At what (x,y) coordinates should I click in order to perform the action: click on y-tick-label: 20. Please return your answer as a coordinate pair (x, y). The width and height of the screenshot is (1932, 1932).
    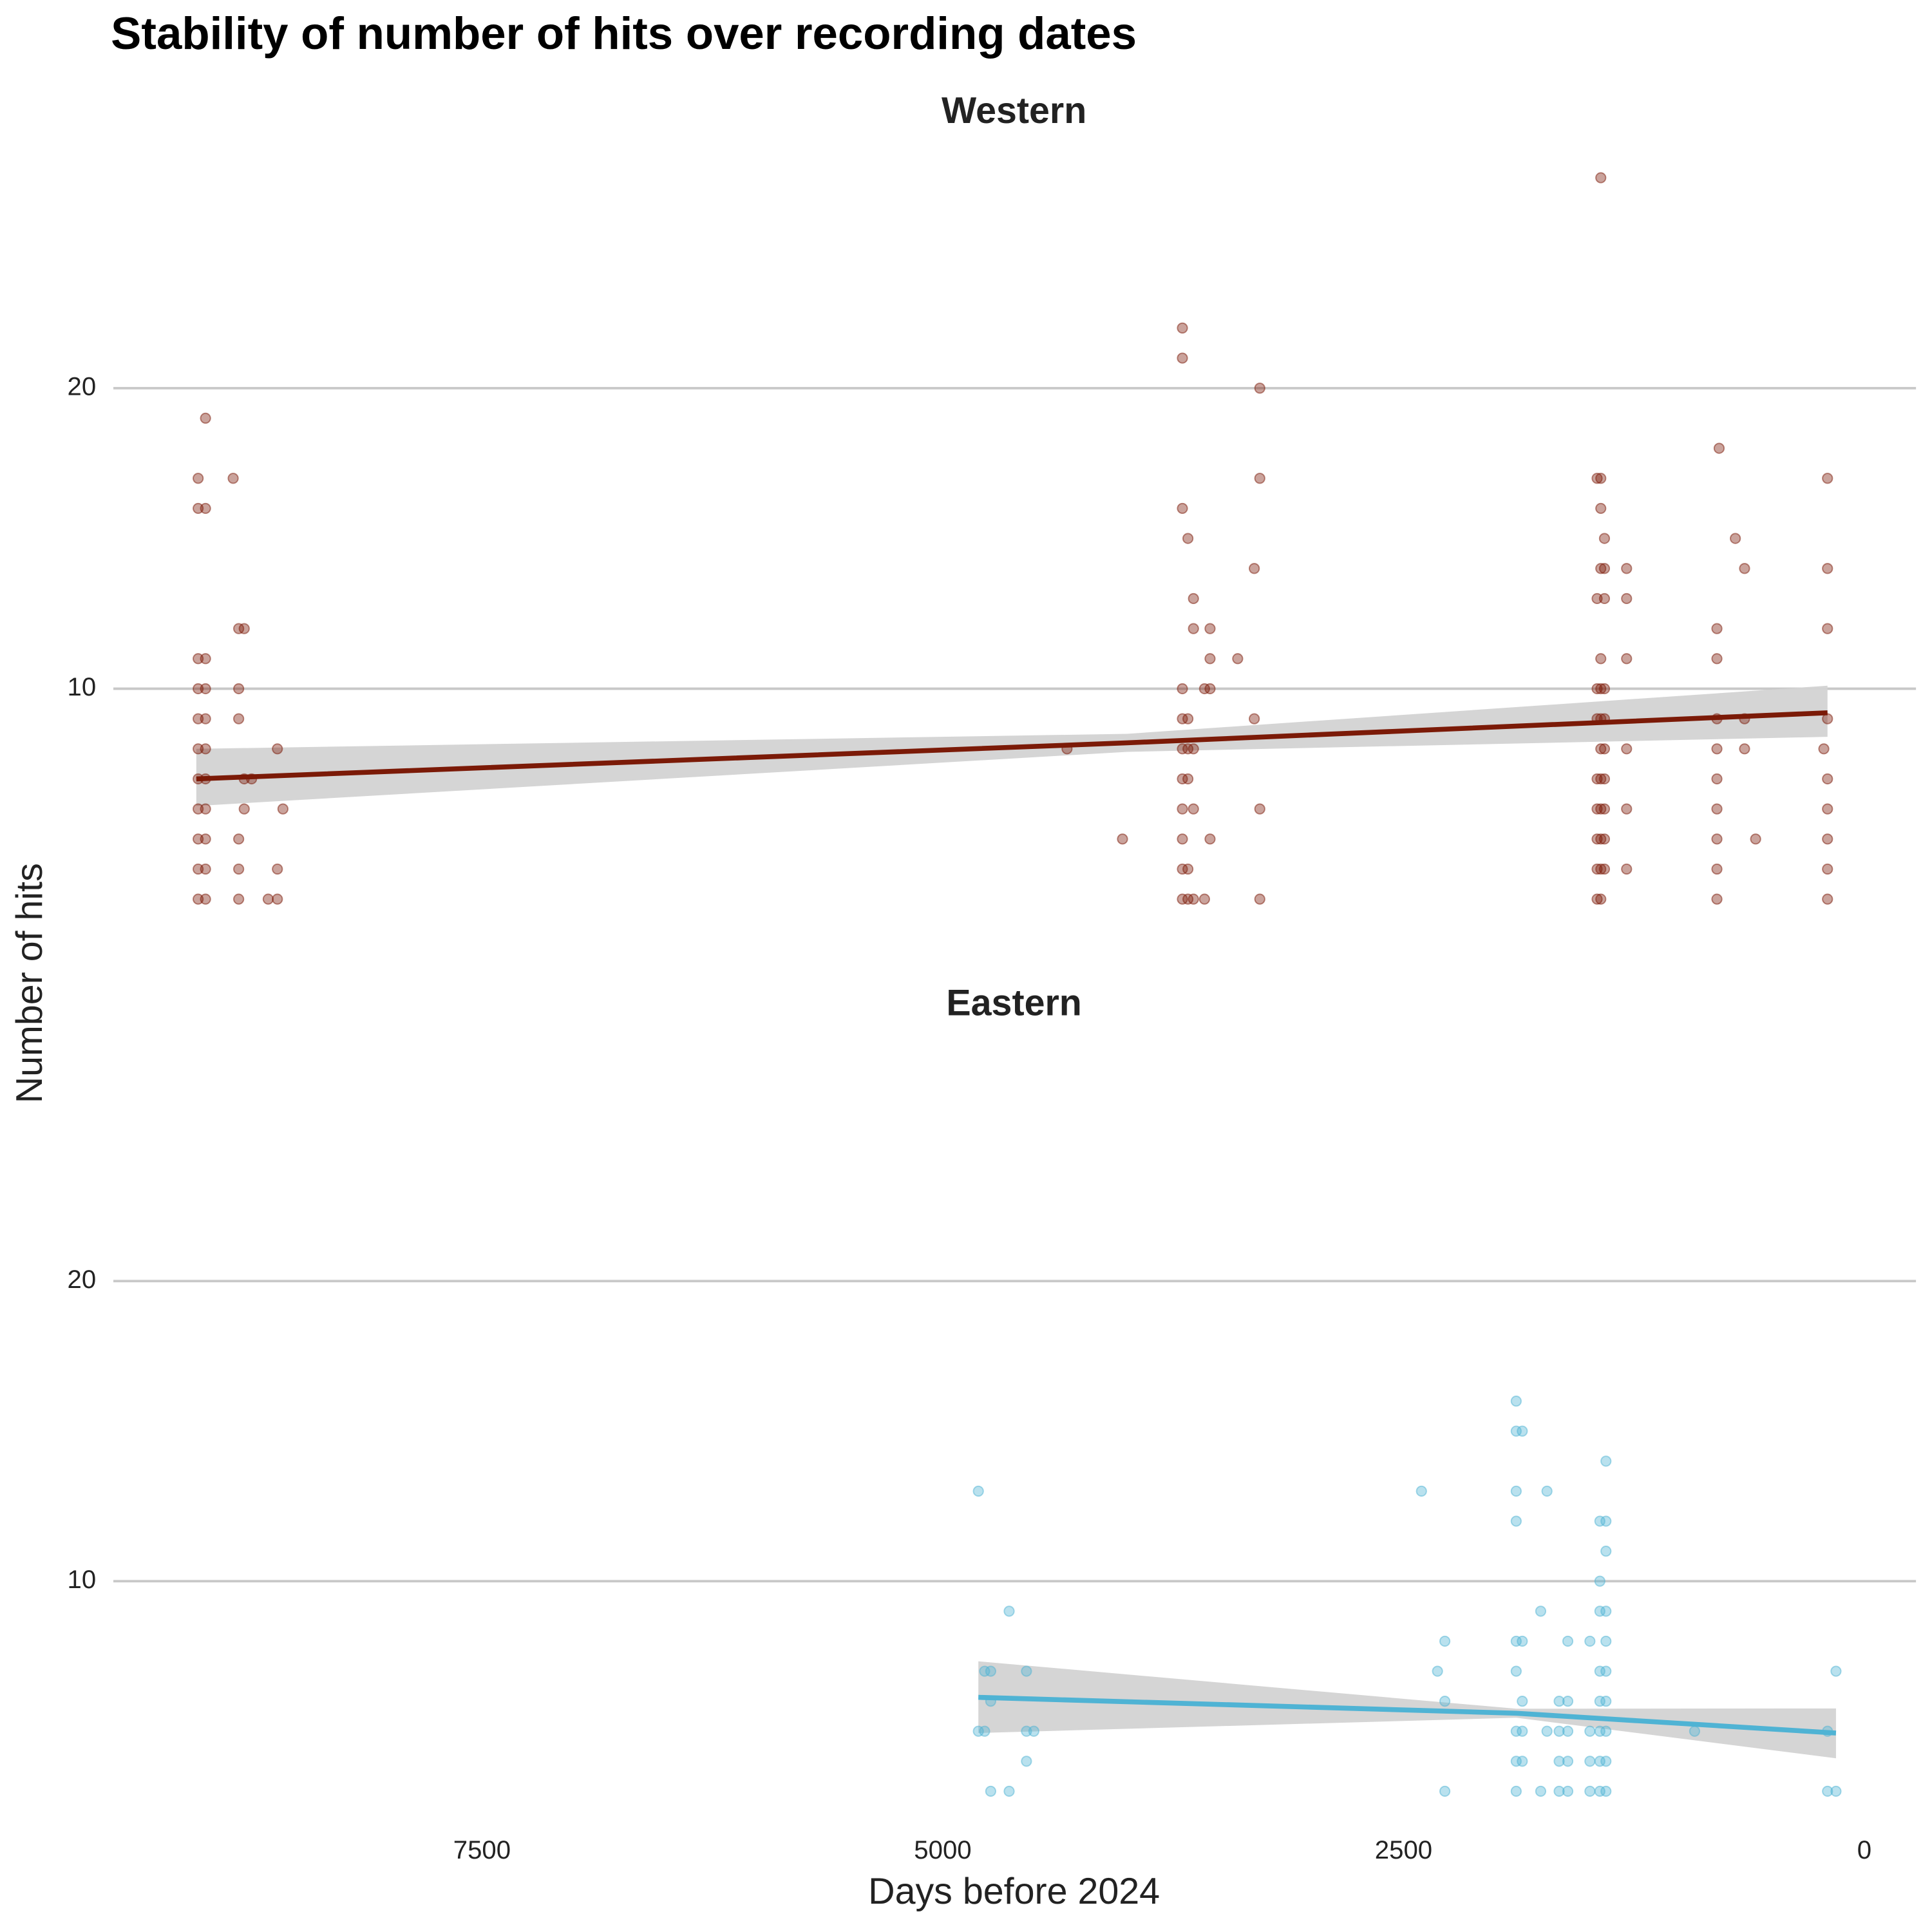
    Looking at the image, I should click on (83, 386).